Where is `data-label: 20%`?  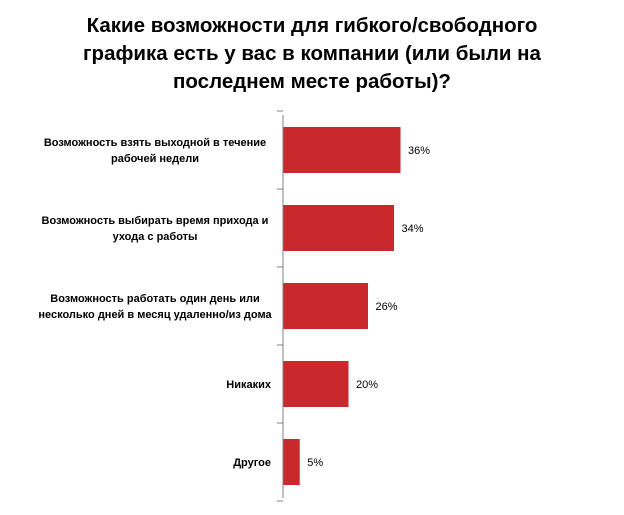
data-label: 20% is located at coordinates (367, 385).